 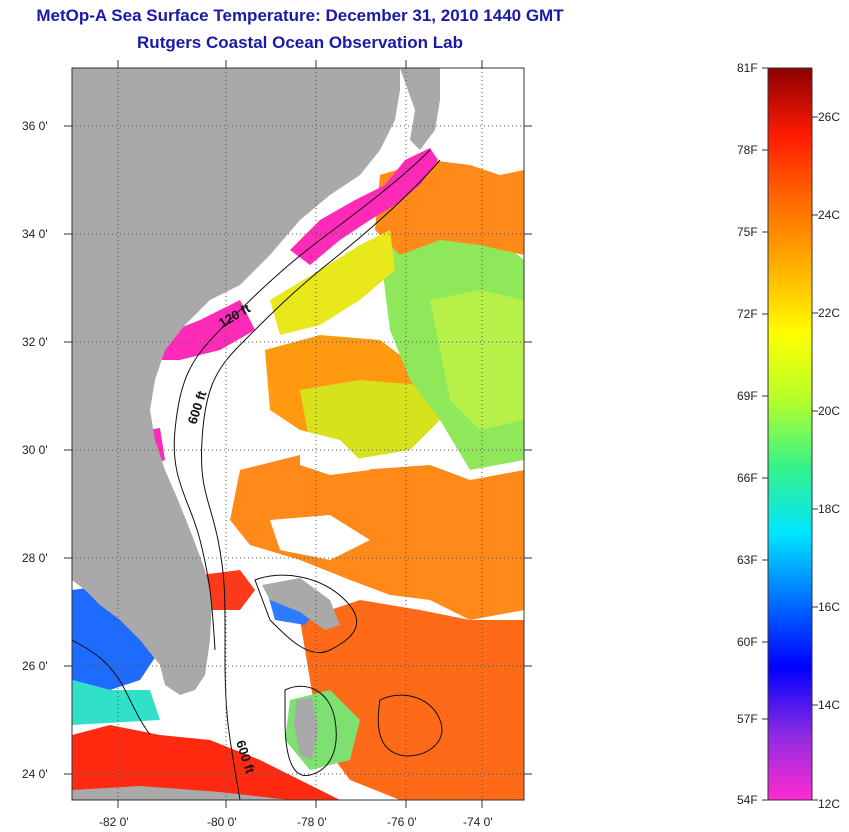 I want to click on colorbar-f-81: 81F, so click(x=747, y=68).